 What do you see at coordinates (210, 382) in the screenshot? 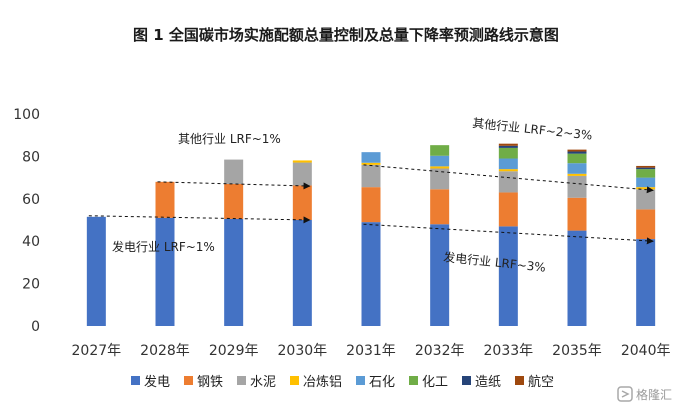
I see `legend-label: 钢铁` at bounding box center [210, 382].